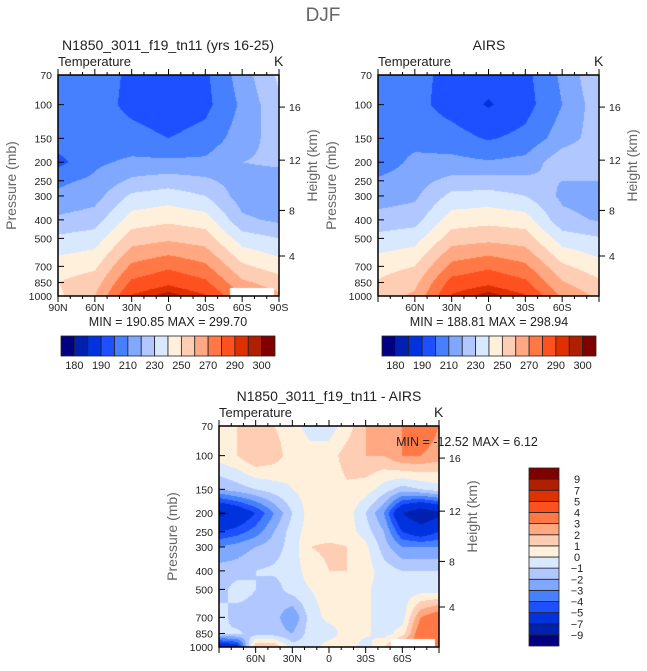 This screenshot has width=647, height=671. Describe the element at coordinates (154, 366) in the screenshot. I see `colorbar-label: 230` at that location.